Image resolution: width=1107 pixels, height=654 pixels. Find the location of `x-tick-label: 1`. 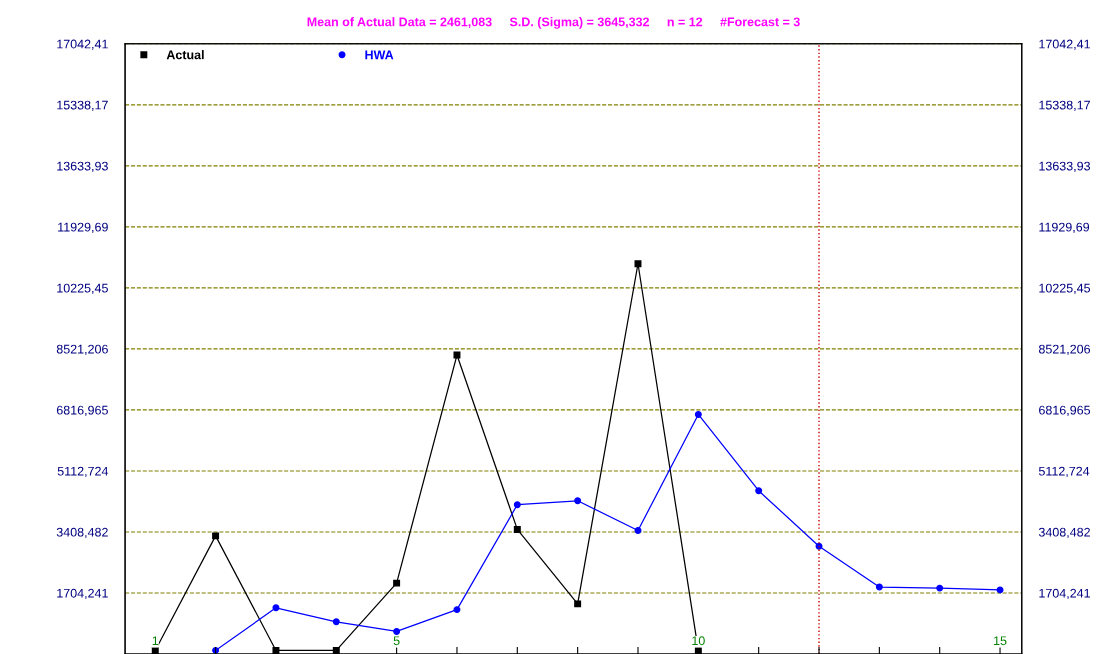

x-tick-label: 1 is located at coordinates (155, 640).